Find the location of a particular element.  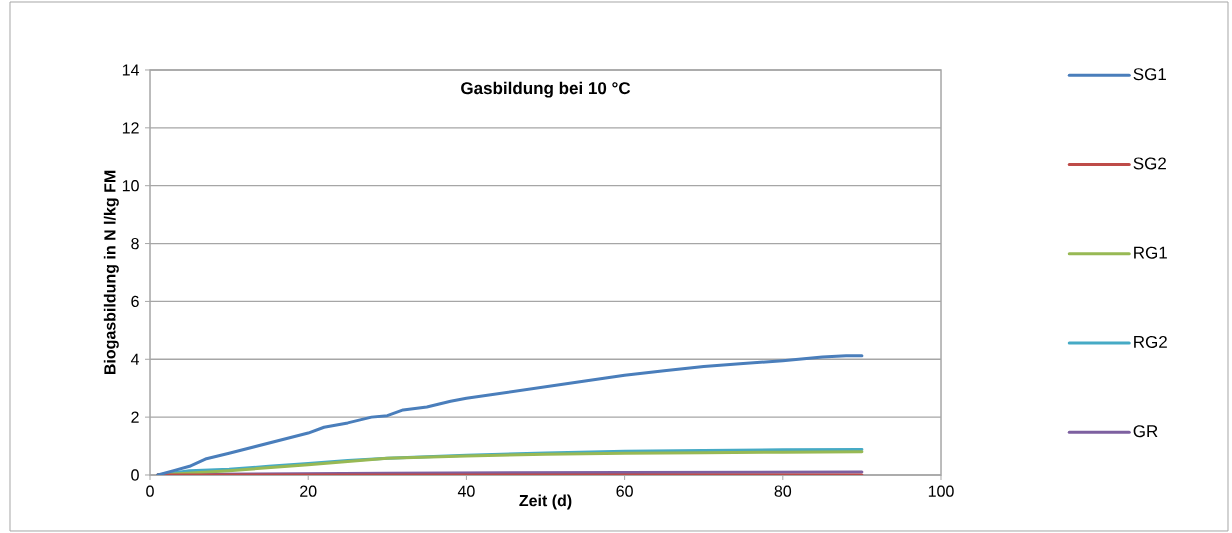

legend-label: SG2 is located at coordinates (1149, 163).